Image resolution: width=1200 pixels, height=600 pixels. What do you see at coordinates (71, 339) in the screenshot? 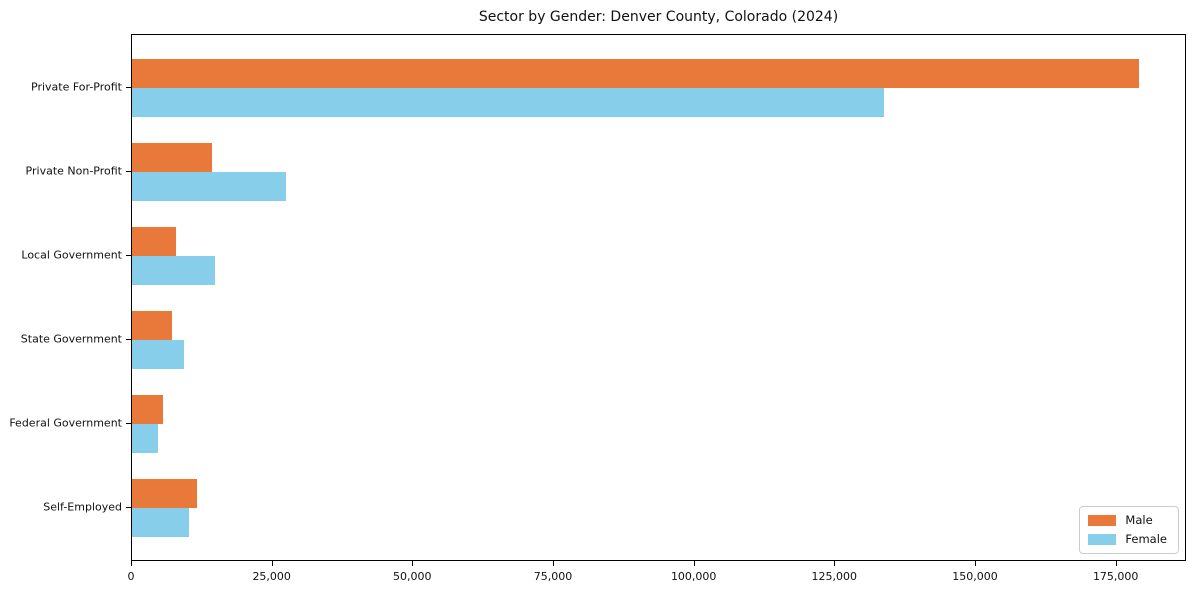
I see `y-tick-label: State Government` at bounding box center [71, 339].